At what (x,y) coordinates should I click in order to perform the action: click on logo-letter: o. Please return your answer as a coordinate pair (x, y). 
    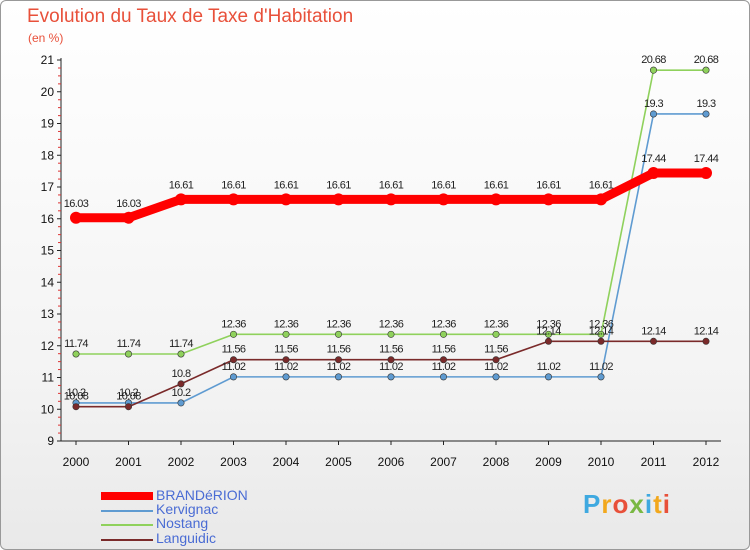
    Looking at the image, I should click on (621, 504).